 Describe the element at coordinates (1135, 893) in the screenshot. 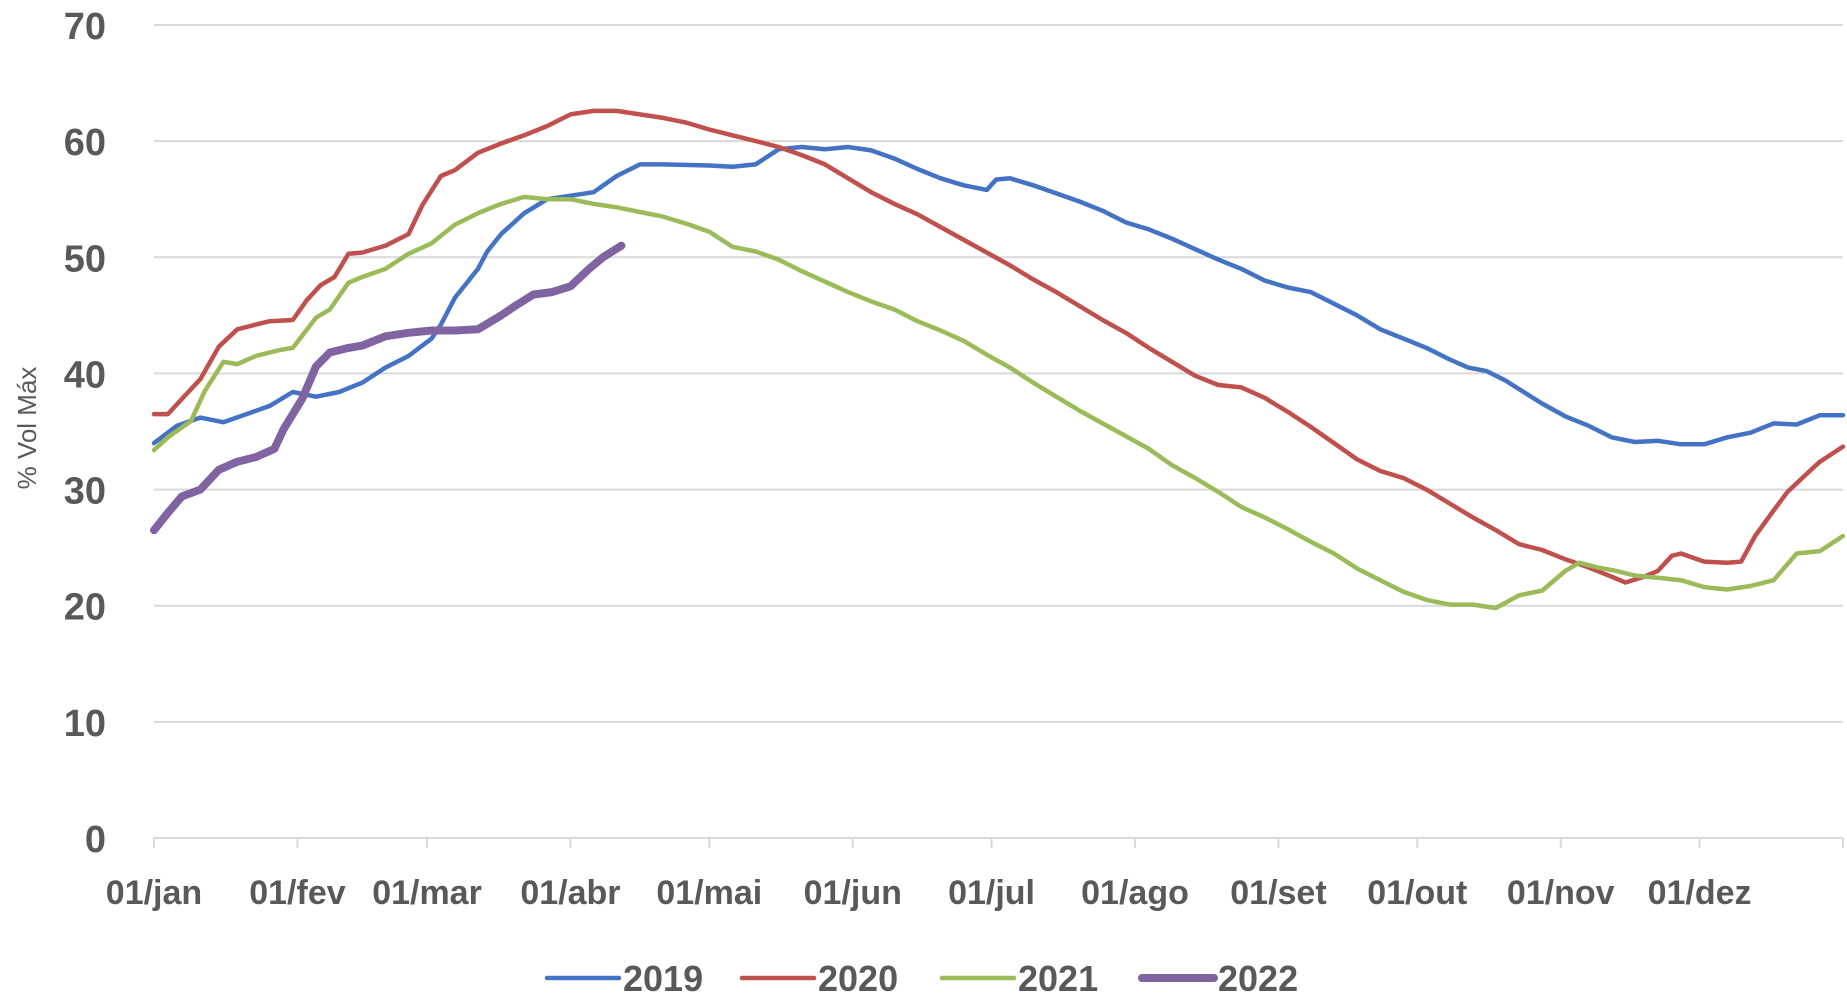

I see `x-tick-label: 01/ago` at that location.